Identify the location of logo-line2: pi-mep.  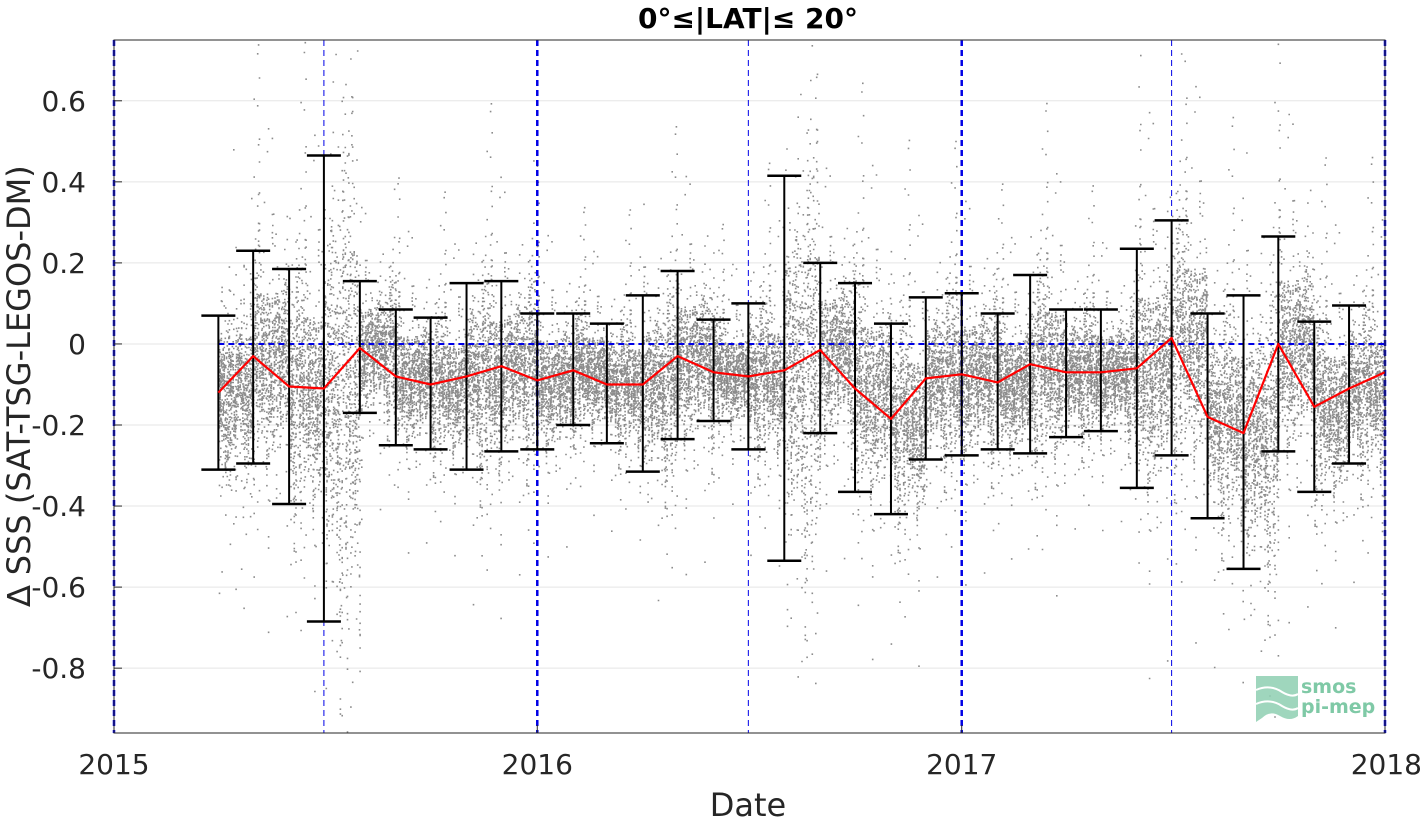
(1338, 707).